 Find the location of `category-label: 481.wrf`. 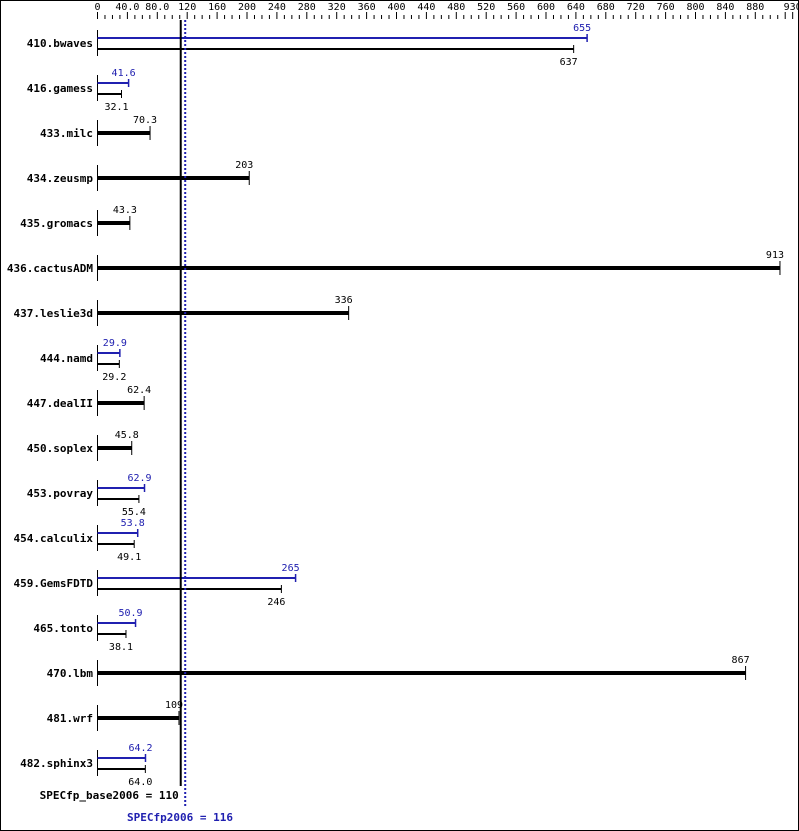

category-label: 481.wrf is located at coordinates (70, 718).